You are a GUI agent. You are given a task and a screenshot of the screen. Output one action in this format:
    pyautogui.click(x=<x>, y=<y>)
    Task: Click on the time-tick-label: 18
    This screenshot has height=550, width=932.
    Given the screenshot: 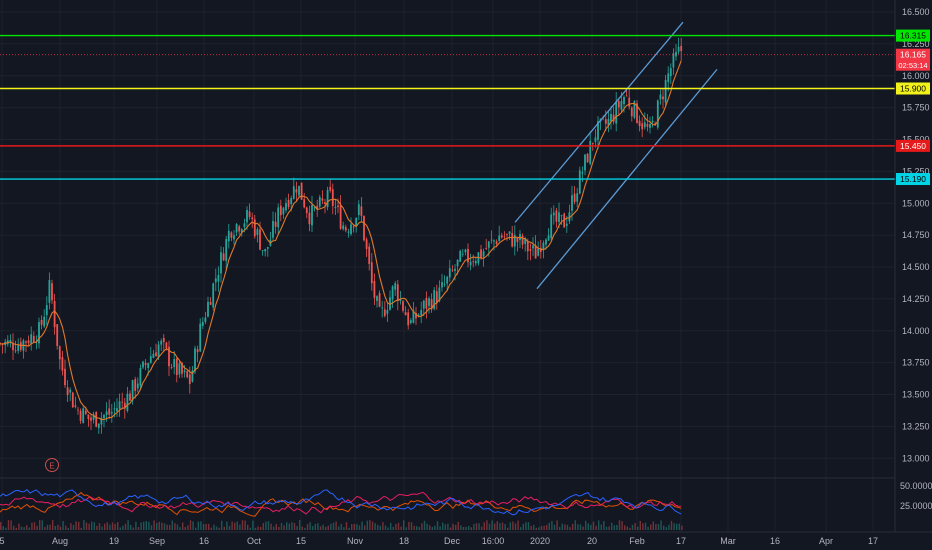 What is the action you would take?
    pyautogui.click(x=404, y=541)
    